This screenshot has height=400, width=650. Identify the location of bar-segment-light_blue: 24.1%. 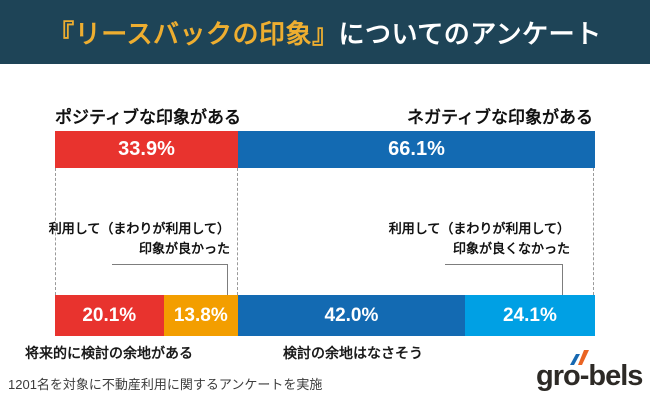
(529, 315).